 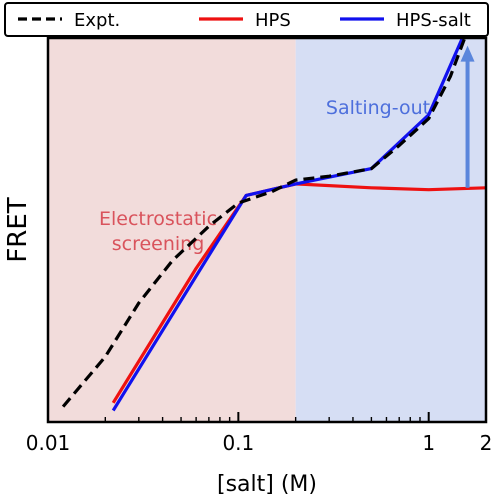 What do you see at coordinates (18, 229) in the screenshot?
I see `y-axis-label: FRET` at bounding box center [18, 229].